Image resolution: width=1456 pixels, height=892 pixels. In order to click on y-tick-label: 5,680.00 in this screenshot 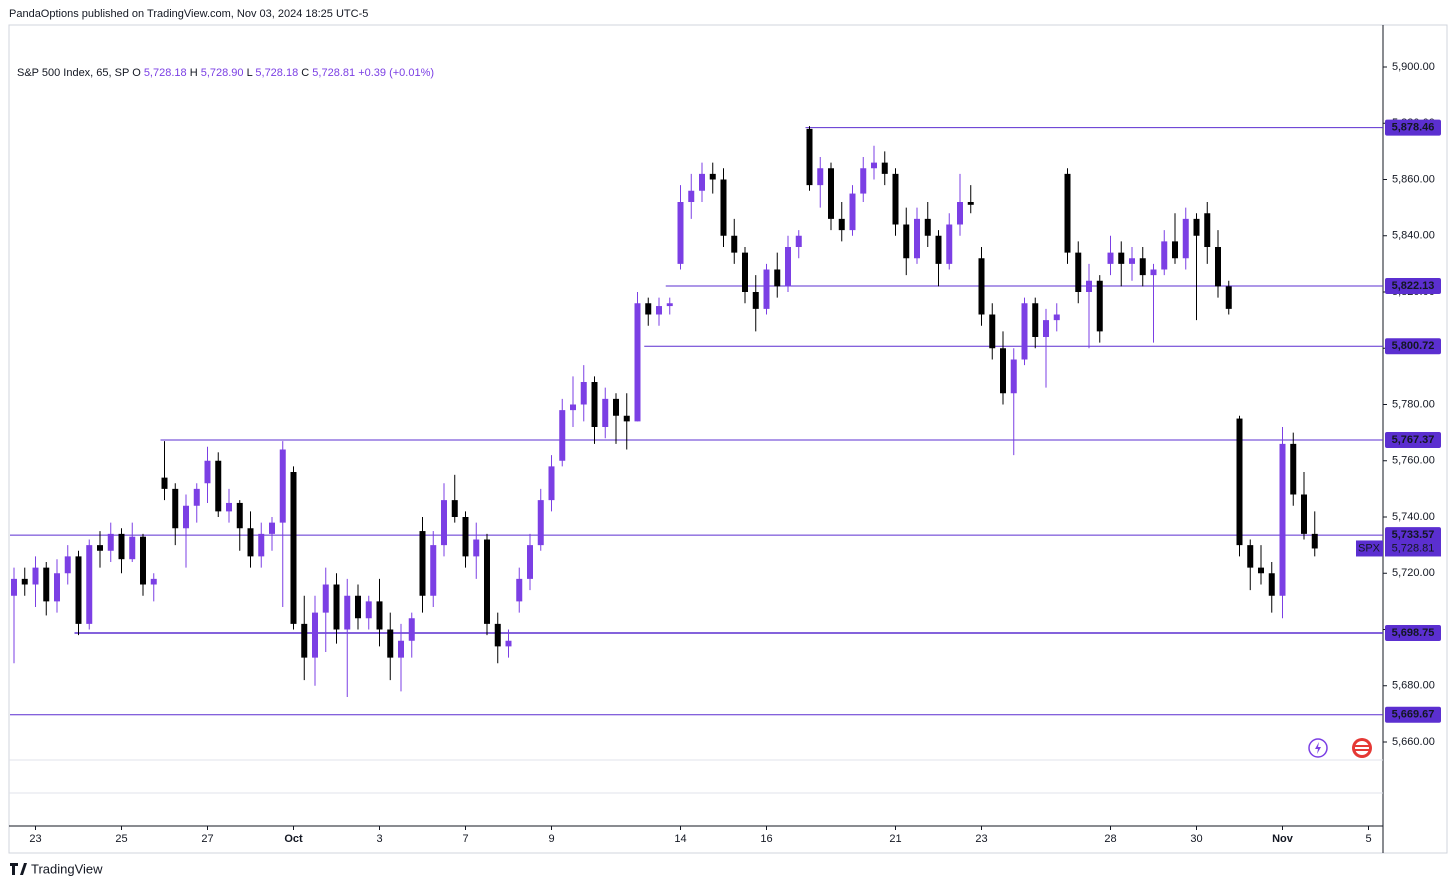, I will do `click(1413, 686)`.